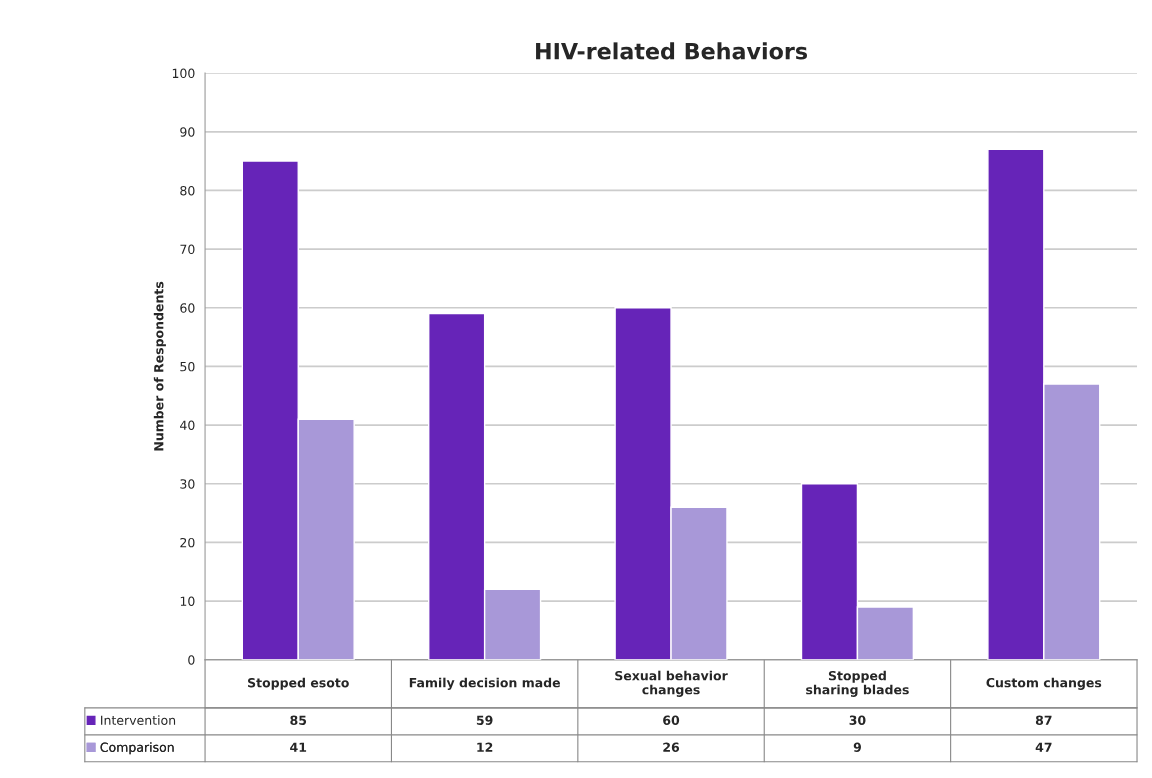  I want to click on data-label: 12, so click(485, 747).